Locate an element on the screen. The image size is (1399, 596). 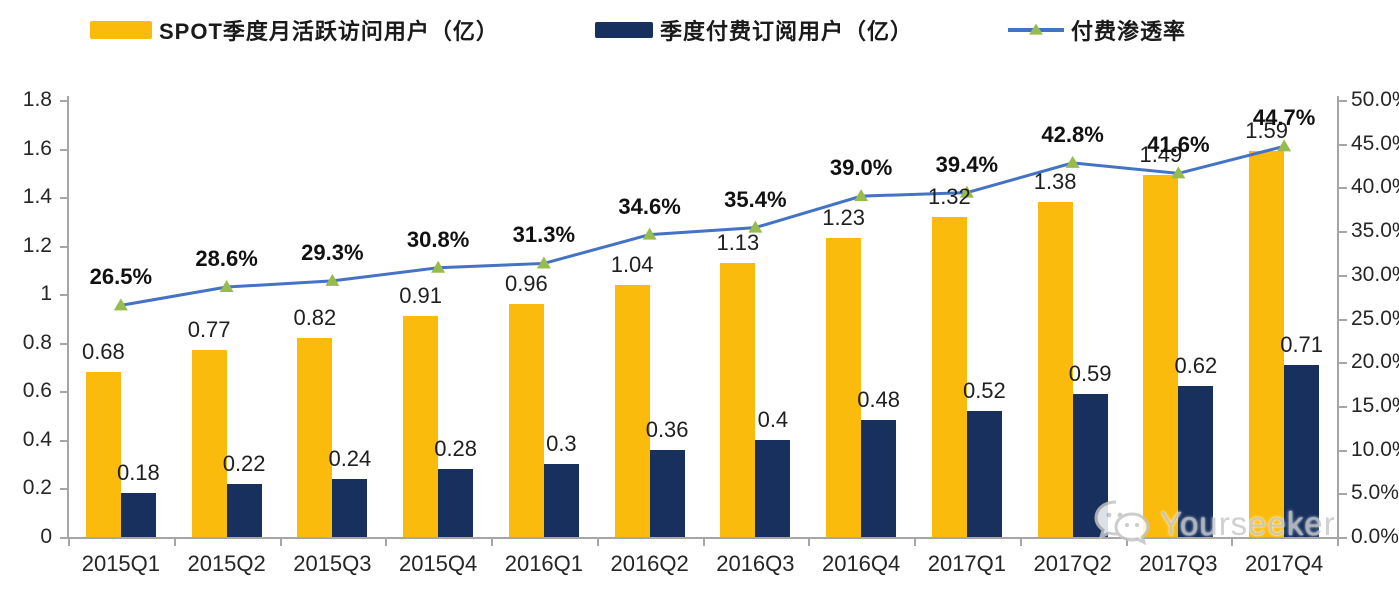
x-axis-category-label: 2017Q2 is located at coordinates (1072, 563).